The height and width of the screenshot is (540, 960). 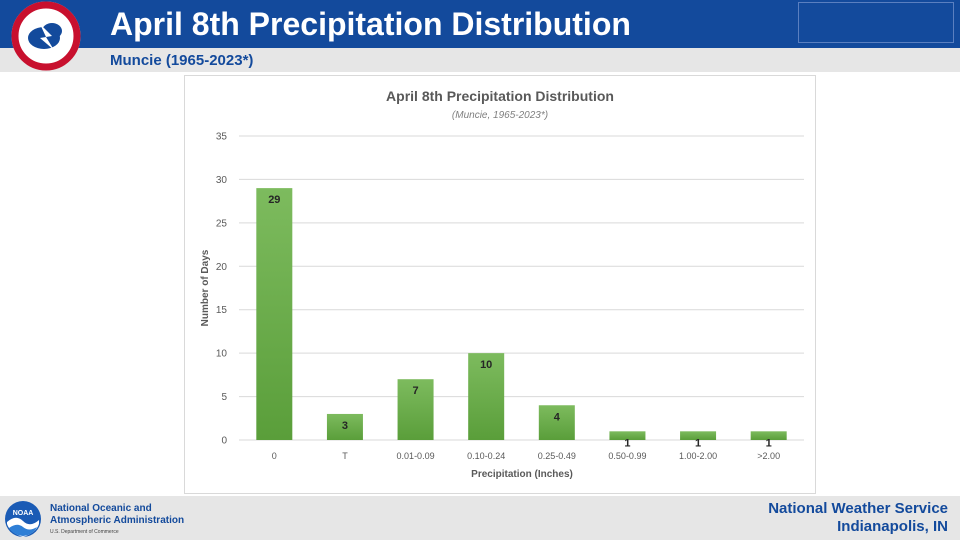 What do you see at coordinates (23, 513) in the screenshot?
I see `svg-text: NOAA` at bounding box center [23, 513].